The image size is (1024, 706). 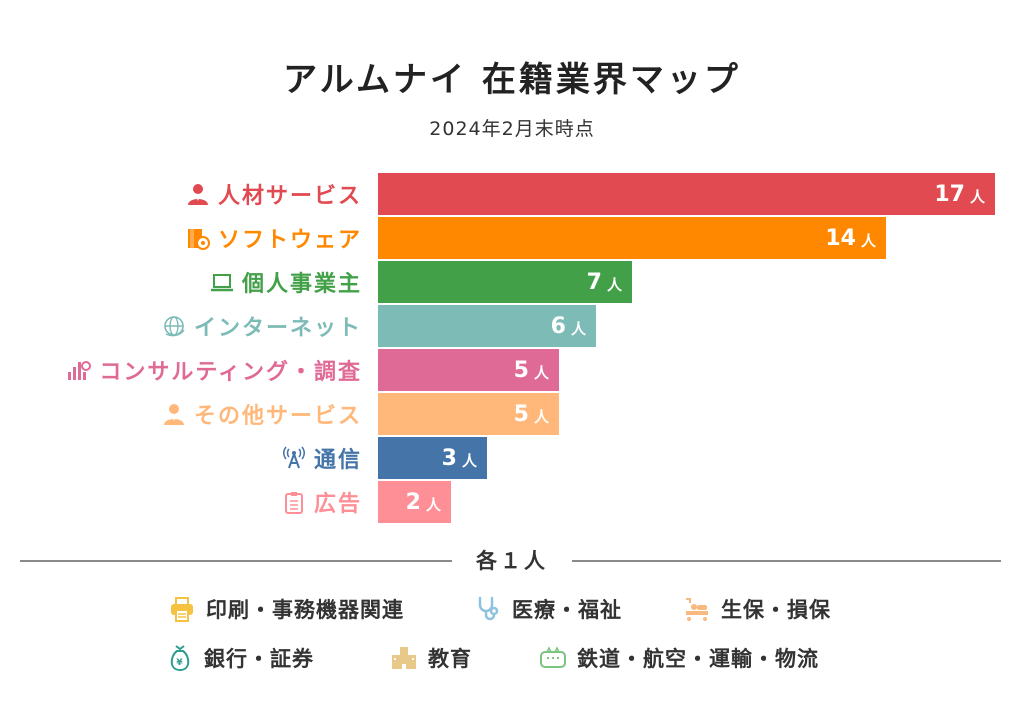 What do you see at coordinates (558, 326) in the screenshot?
I see `data-label-value: 6` at bounding box center [558, 326].